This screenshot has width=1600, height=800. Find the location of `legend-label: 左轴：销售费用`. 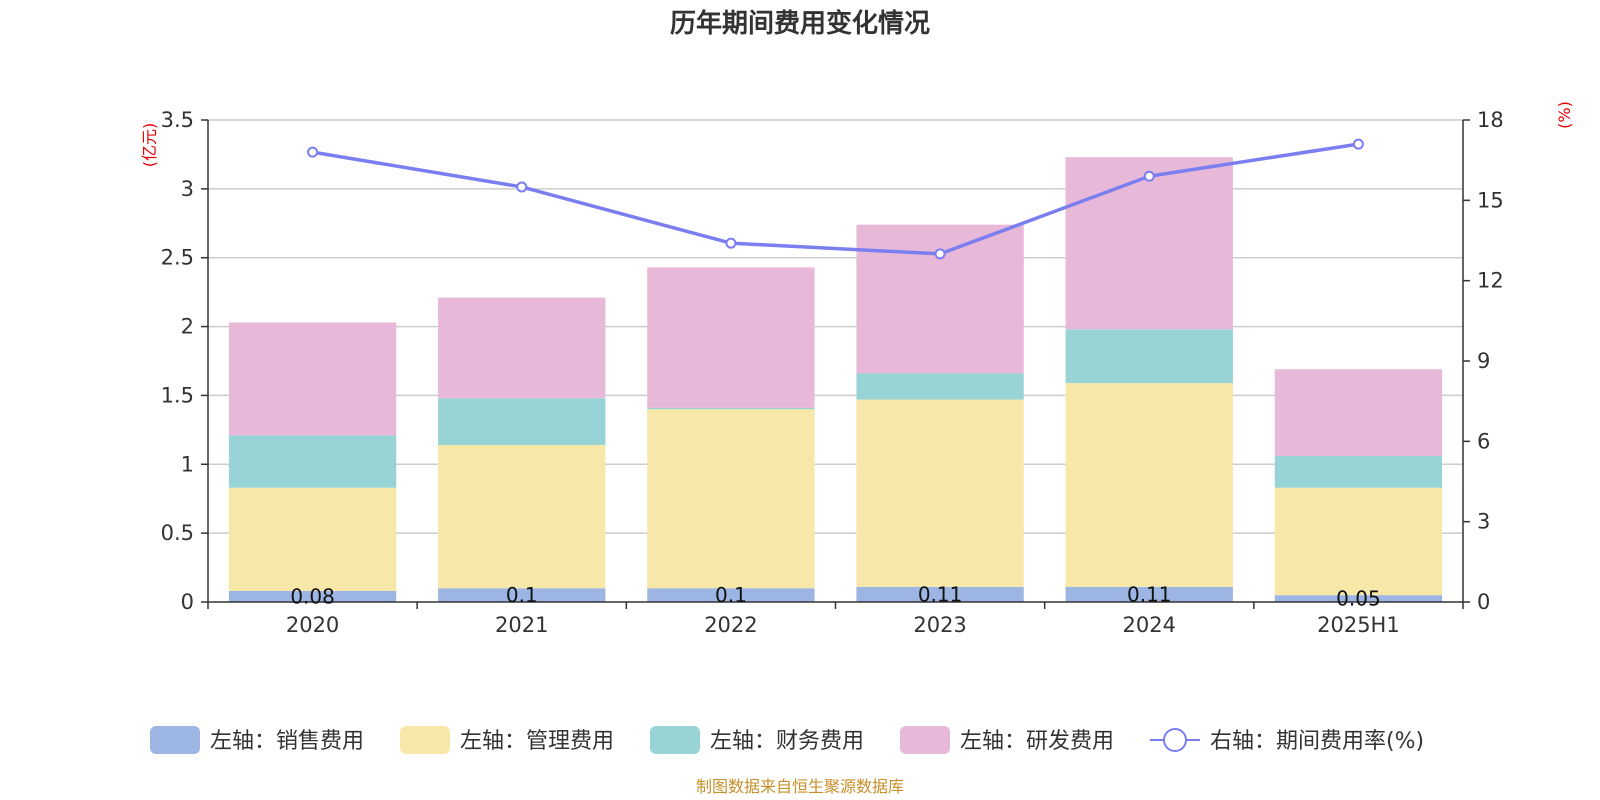

legend-label: 左轴：销售费用 is located at coordinates (287, 741).